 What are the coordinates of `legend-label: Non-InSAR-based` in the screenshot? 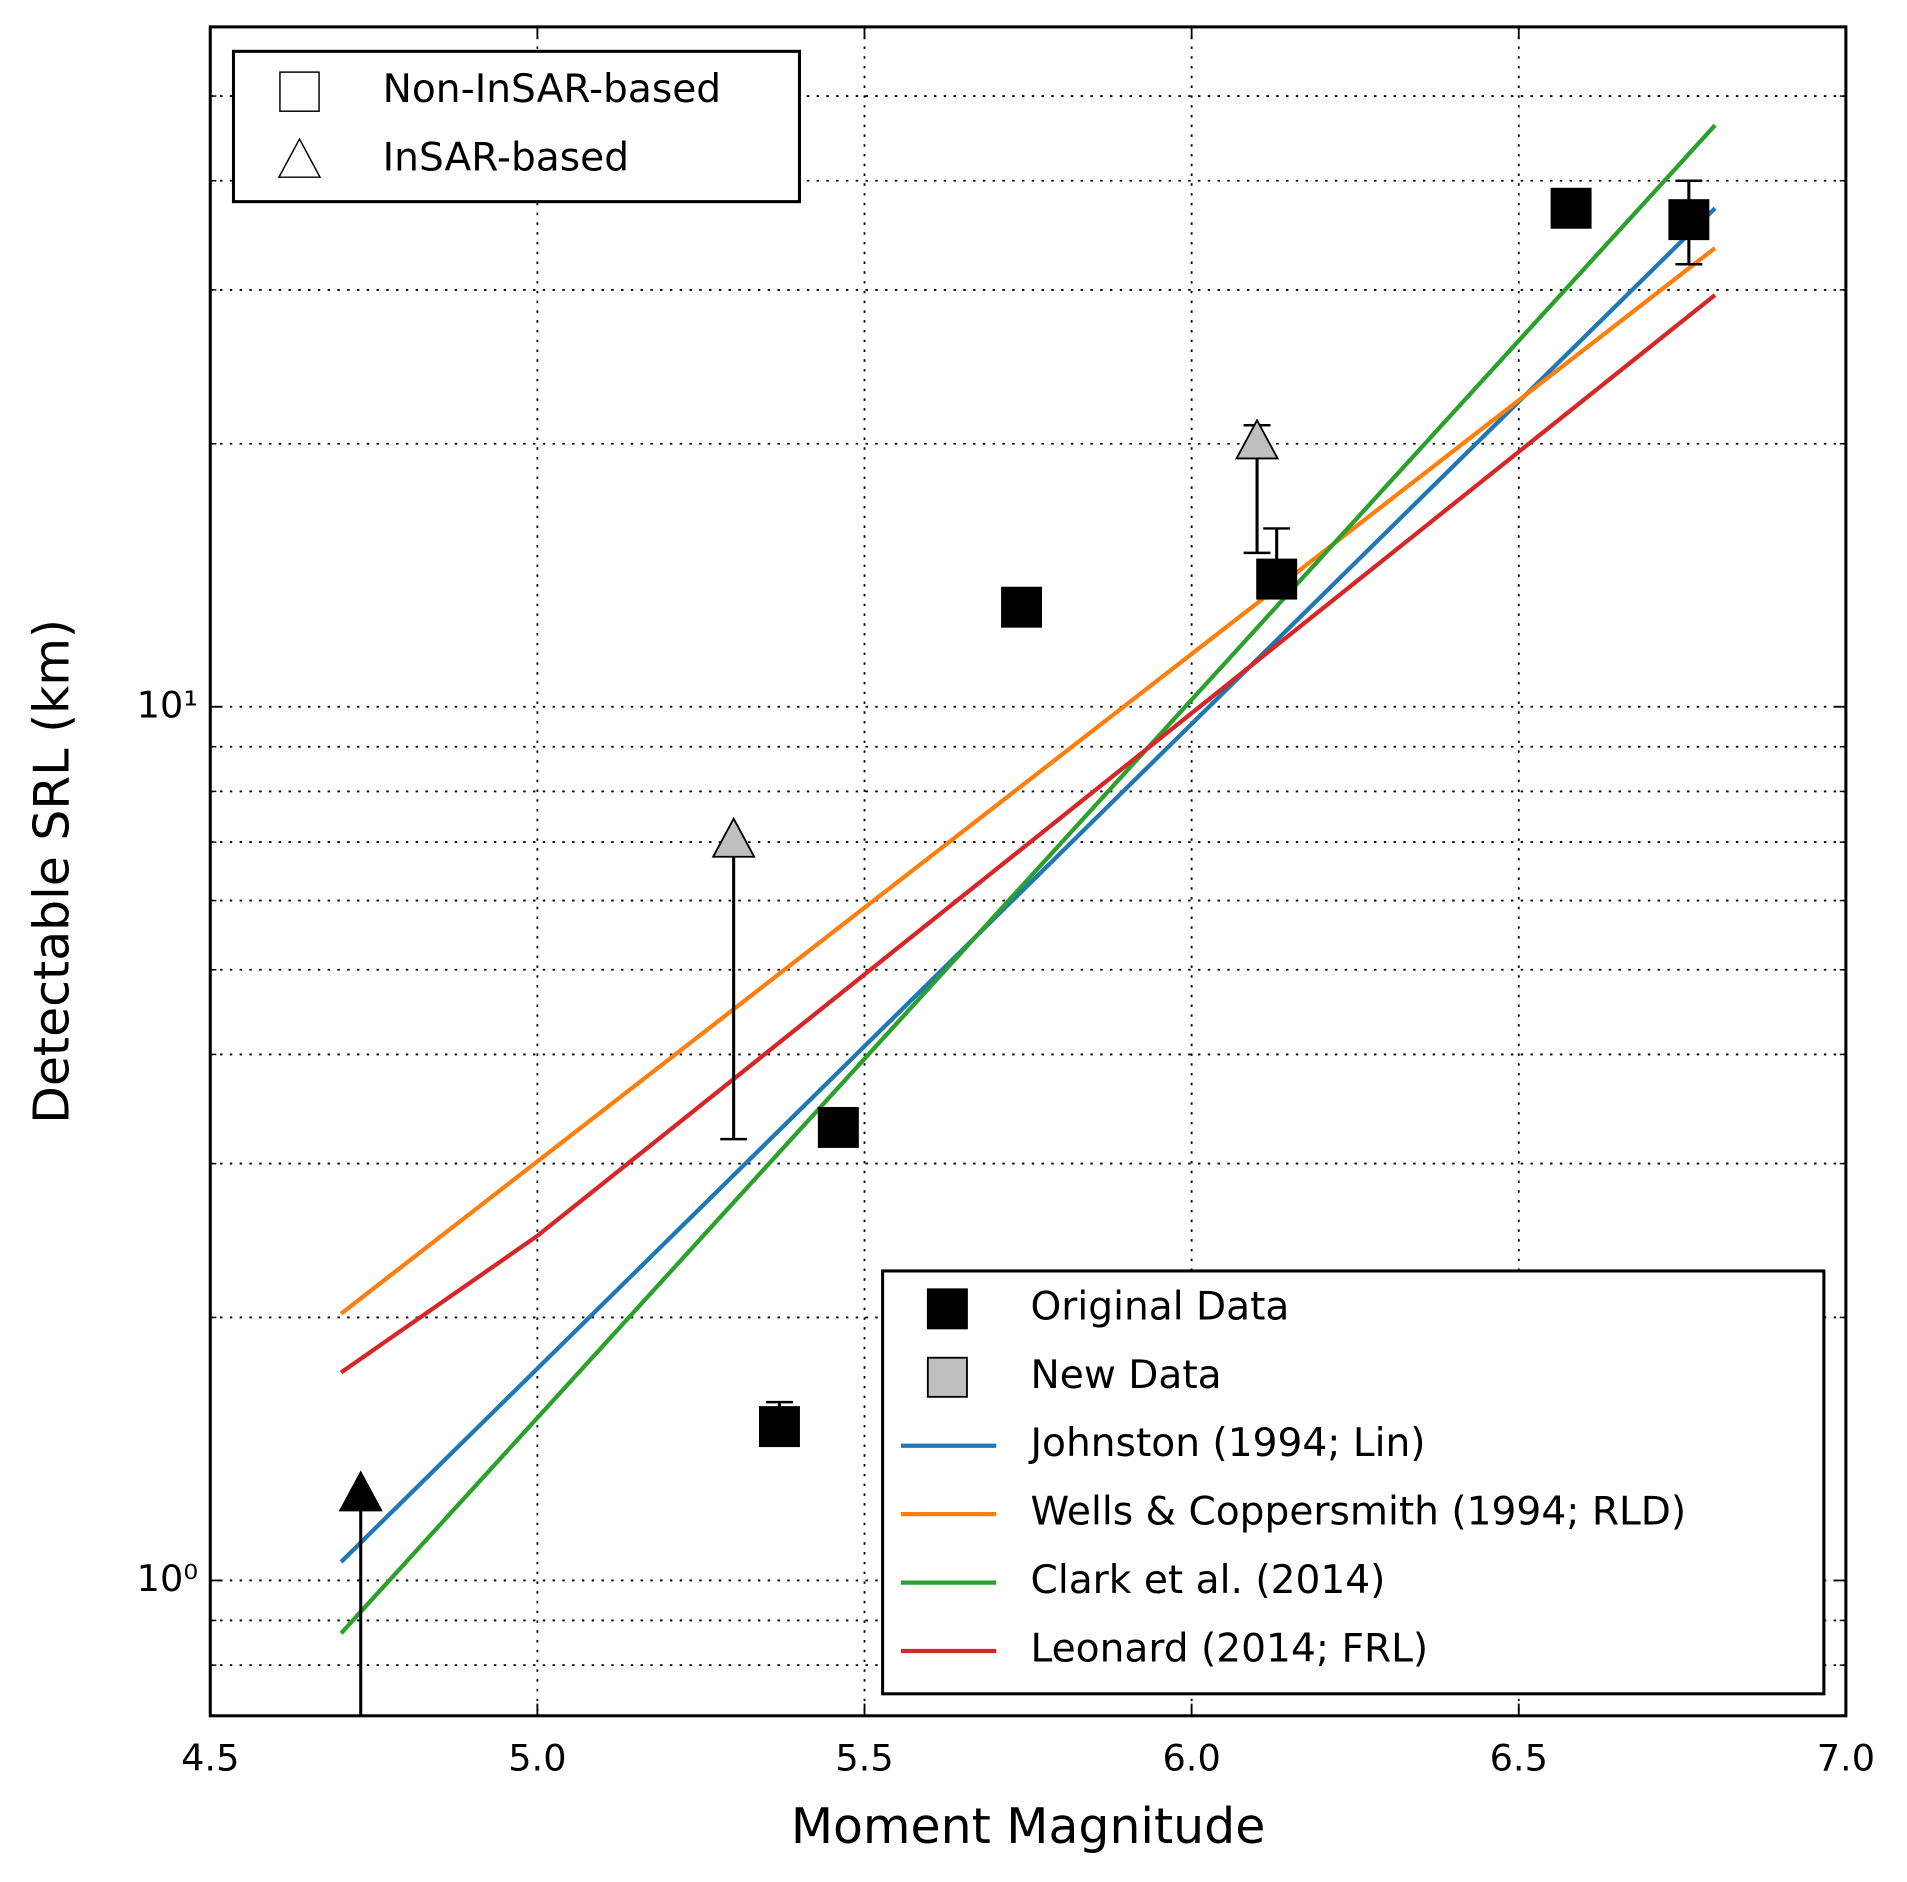 It's located at (552, 89).